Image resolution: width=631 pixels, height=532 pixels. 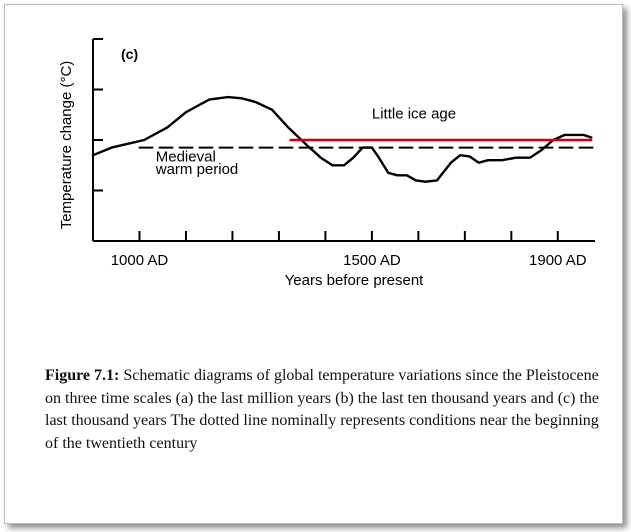 I want to click on x-tick-label-1: 1500 AD, so click(x=372, y=260).